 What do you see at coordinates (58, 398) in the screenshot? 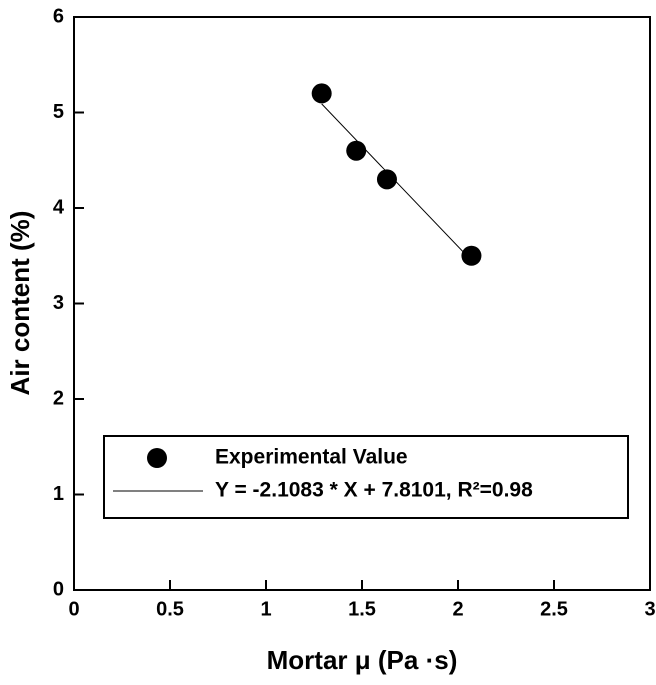
I see `y-tick-label: 2` at bounding box center [58, 398].